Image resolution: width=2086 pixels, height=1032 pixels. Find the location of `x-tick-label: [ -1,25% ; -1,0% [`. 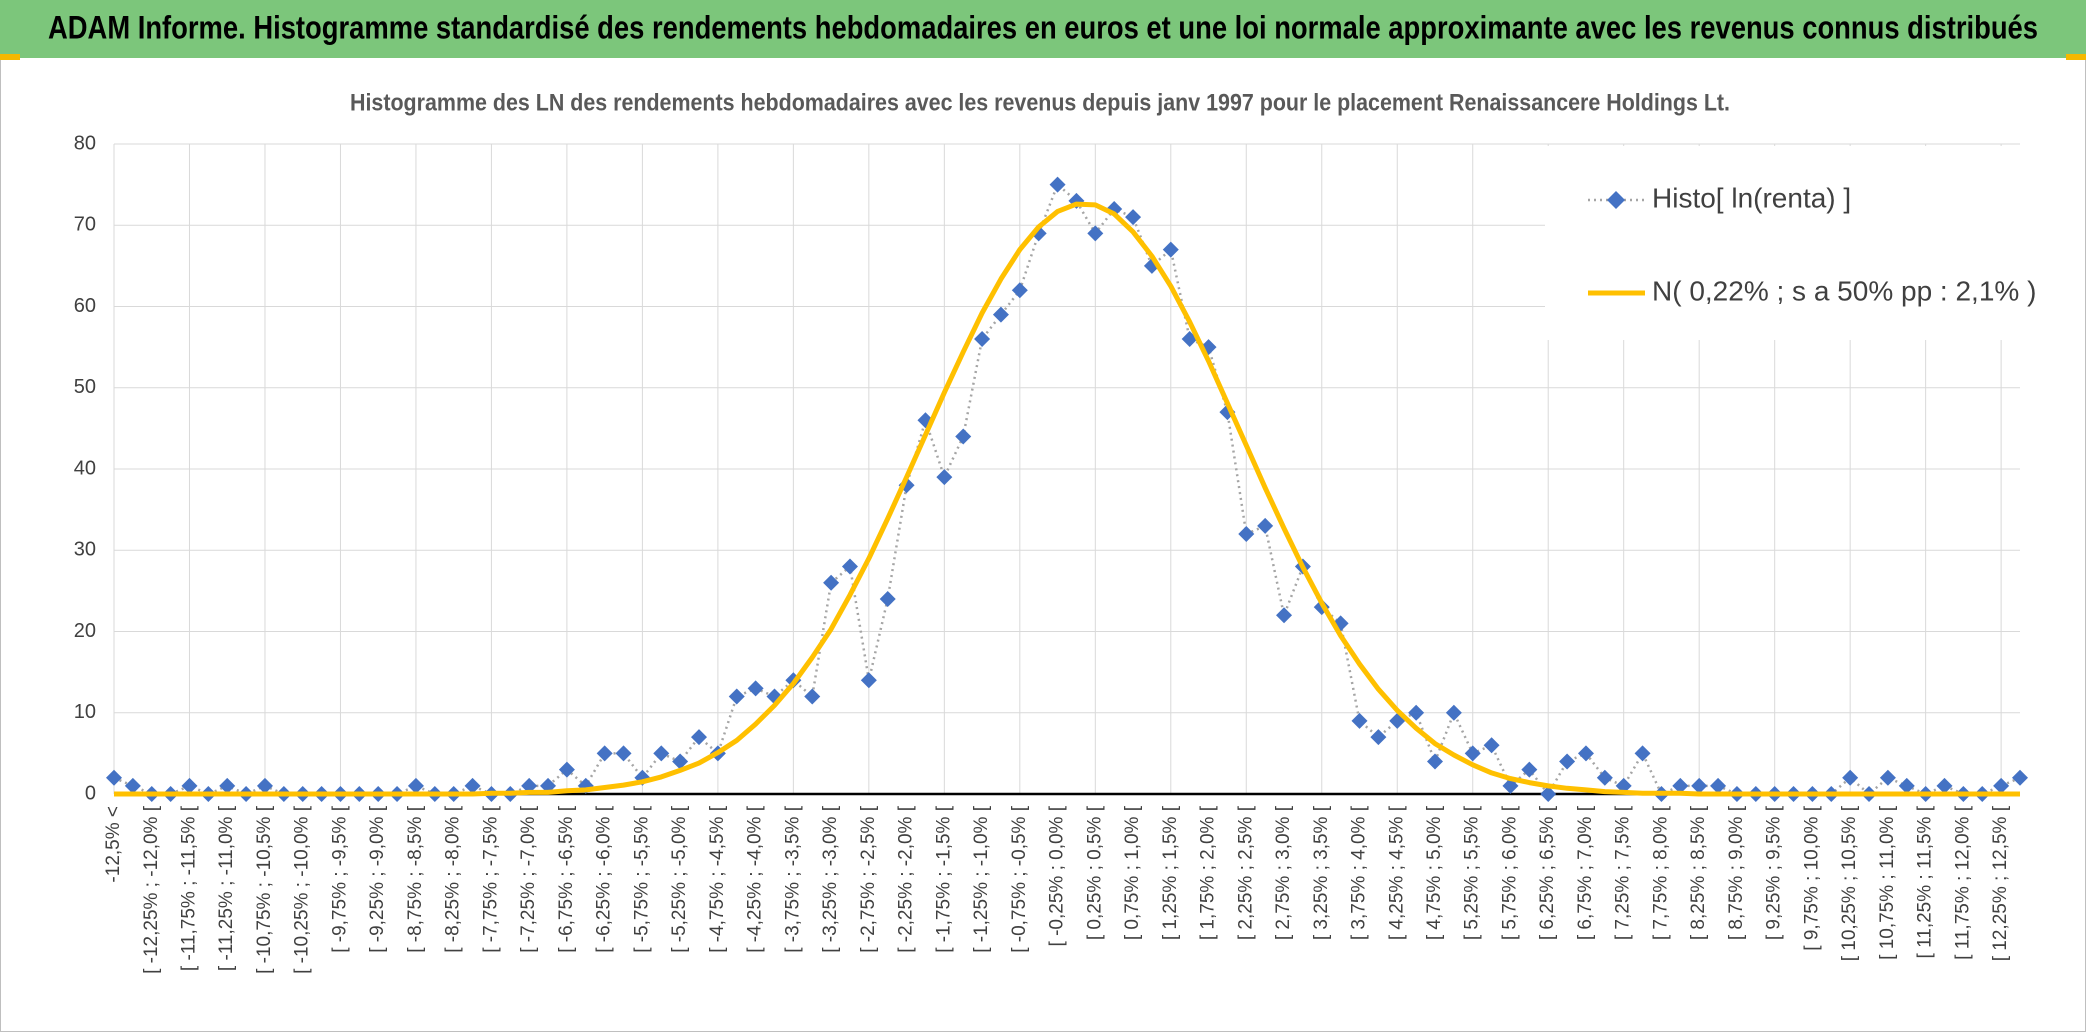

x-tick-label: [ -1,25% ; -1,0% [ is located at coordinates (981, 879).